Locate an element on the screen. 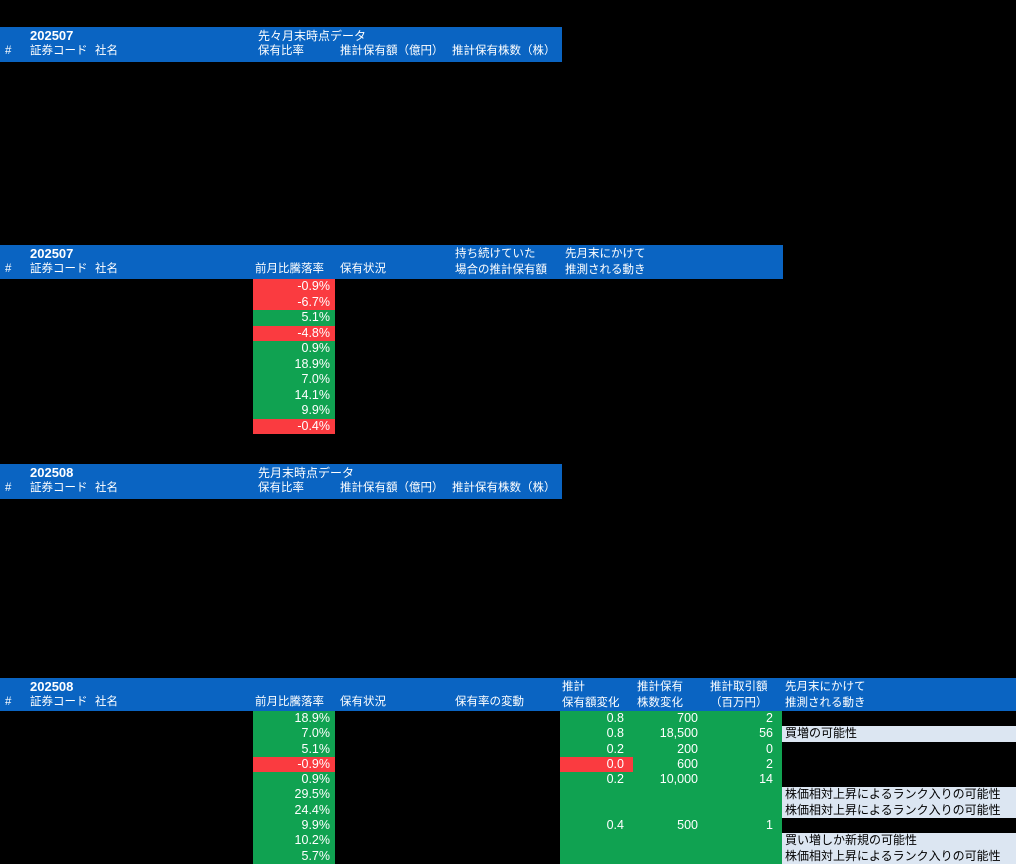  note-cell: 買い増しか新規の可能性 is located at coordinates (899, 841).